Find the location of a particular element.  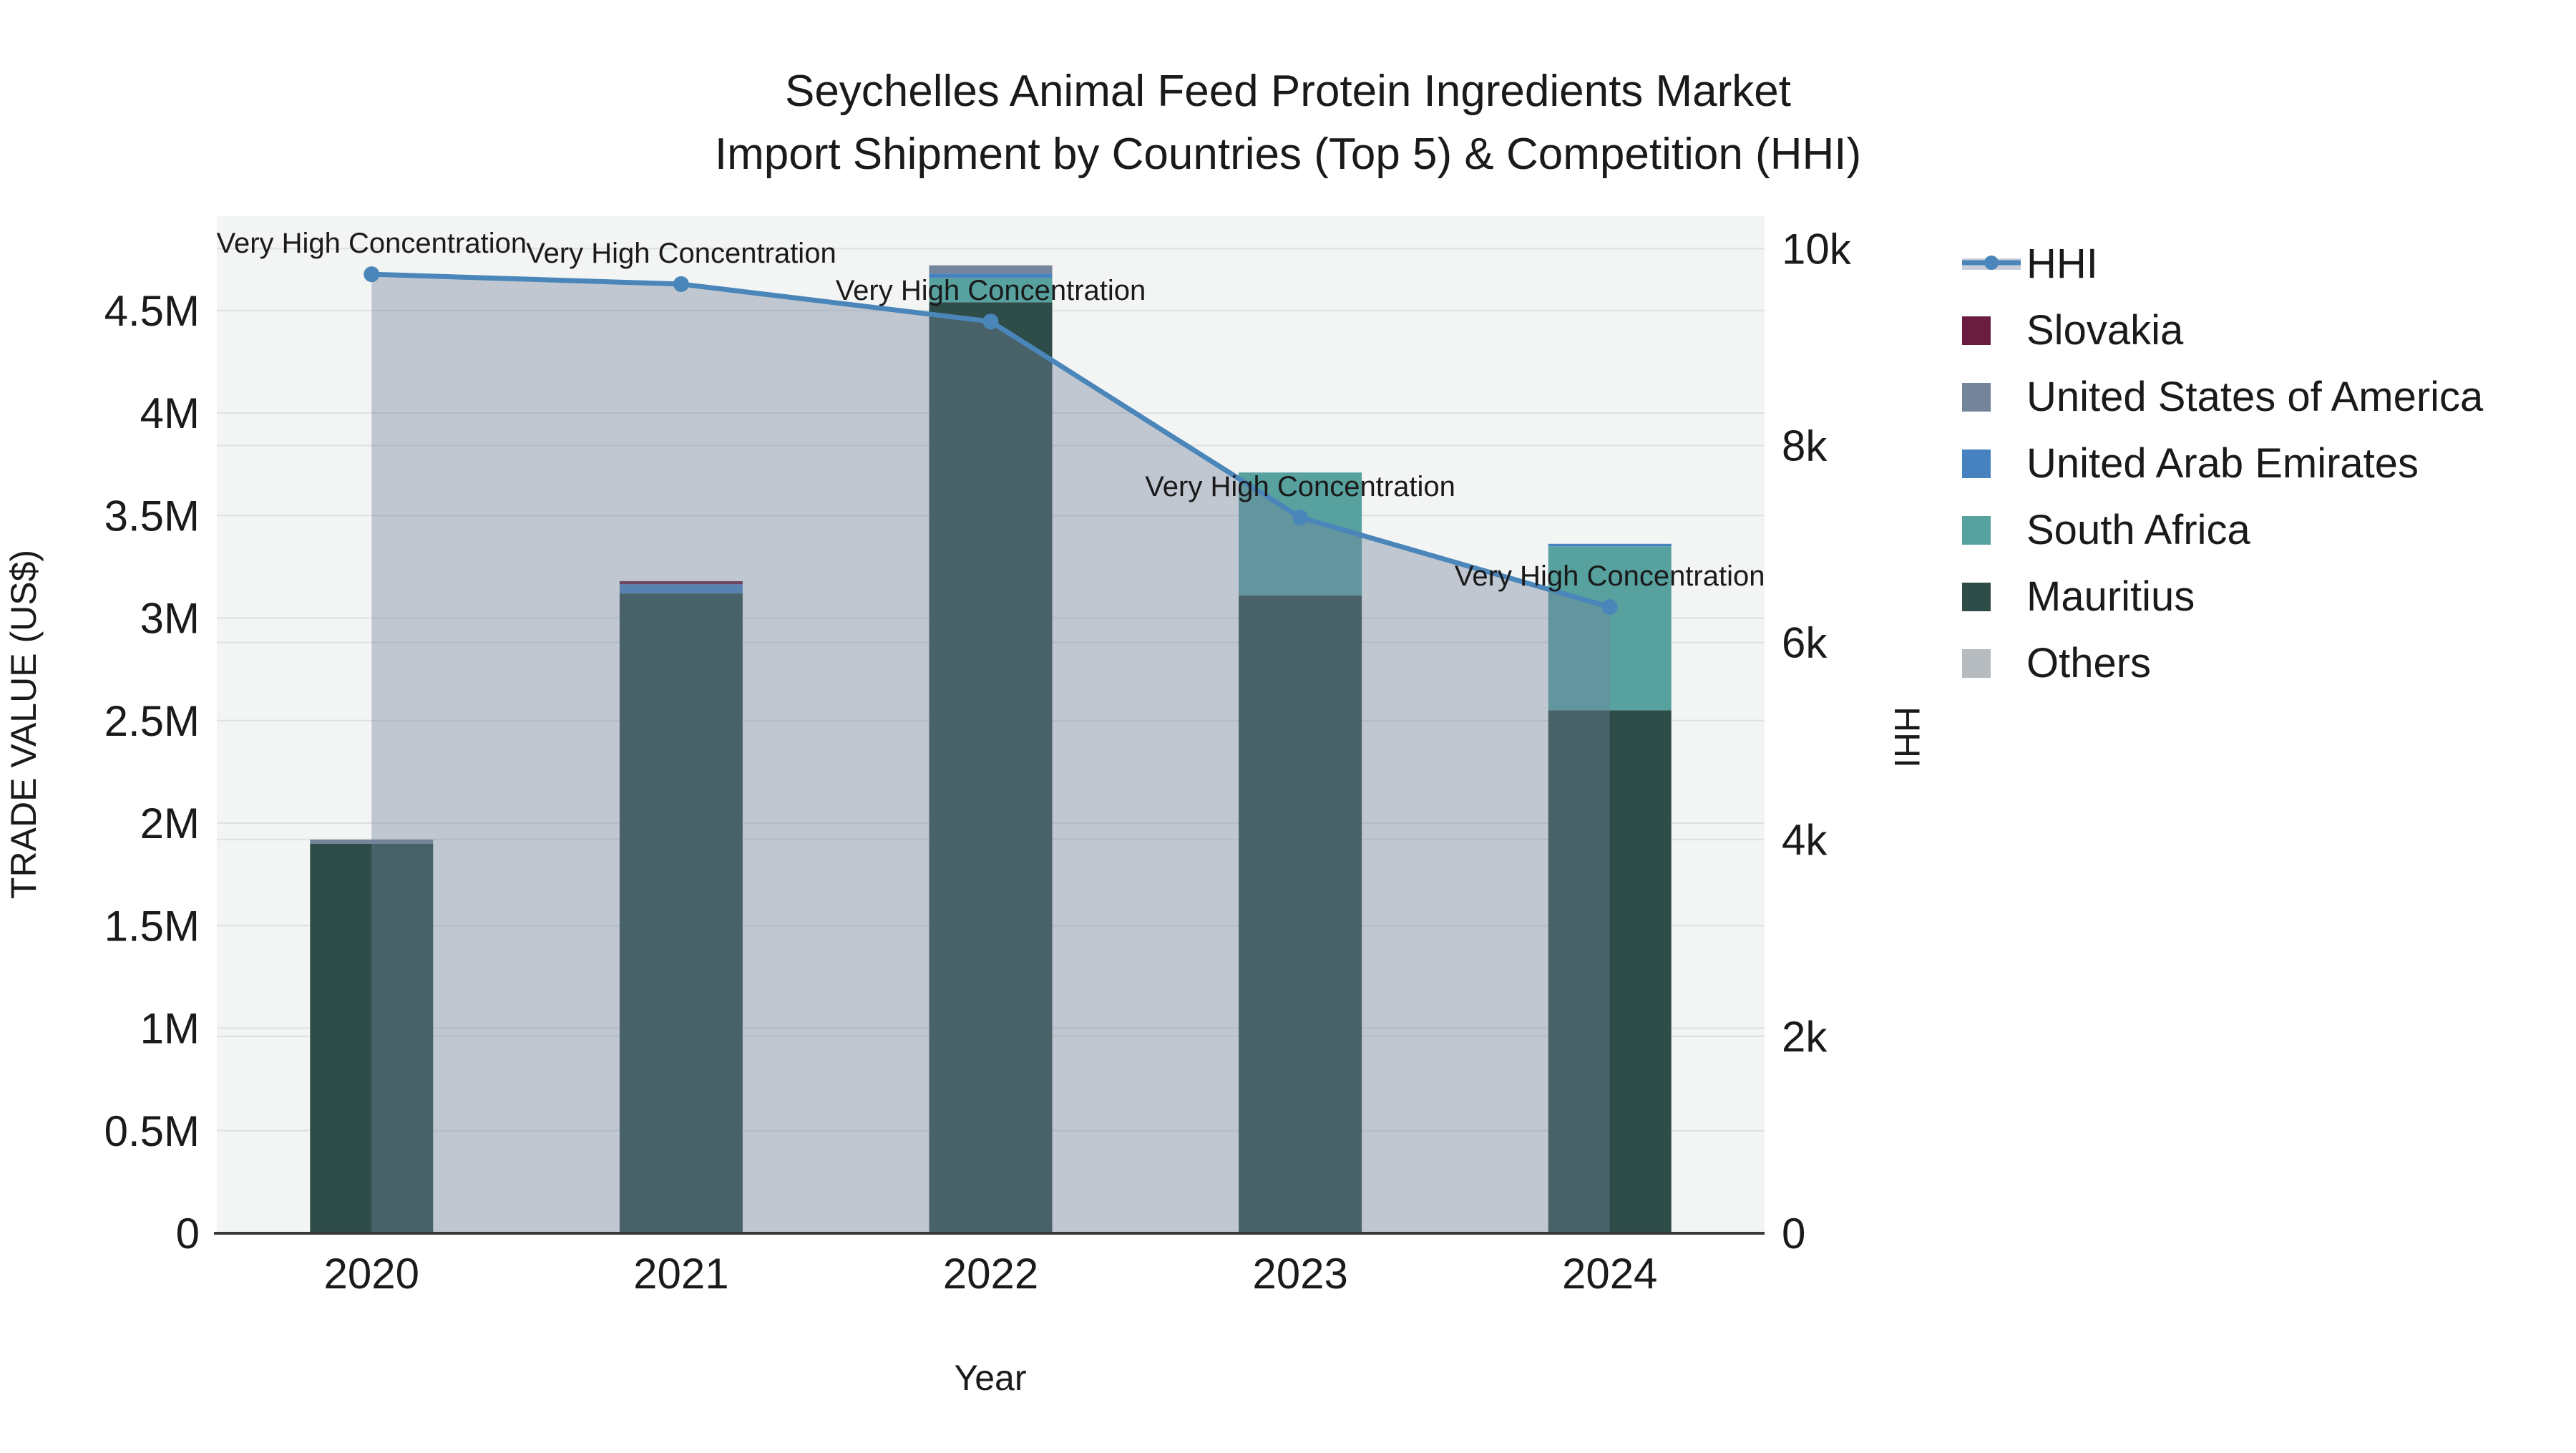

x-tick-2023: 2023 is located at coordinates (1299, 1274).